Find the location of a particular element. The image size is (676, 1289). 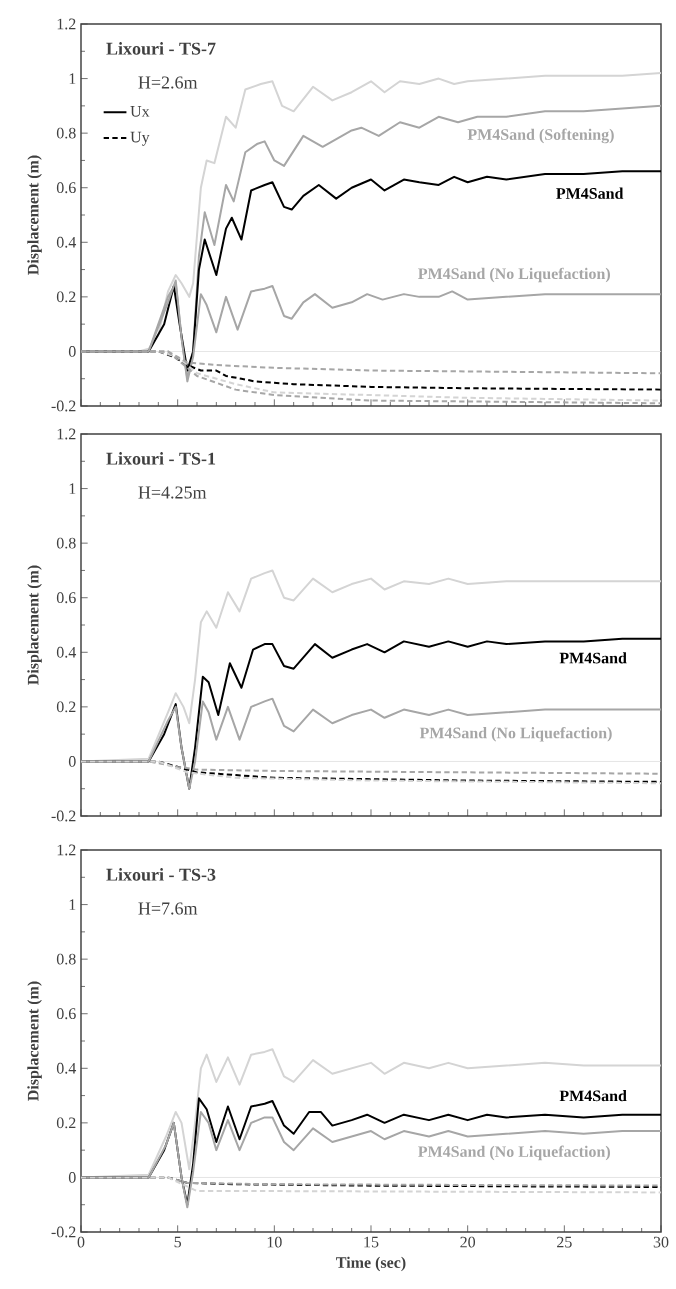

text: Lixouri - TS-7 is located at coordinates (161, 48).